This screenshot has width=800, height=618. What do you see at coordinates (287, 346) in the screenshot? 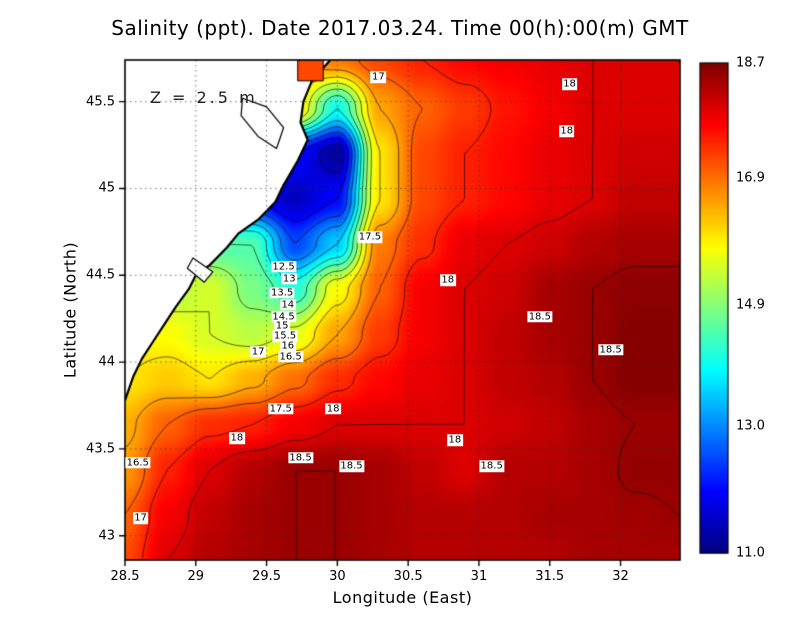
I see `contour-label: 16` at bounding box center [287, 346].